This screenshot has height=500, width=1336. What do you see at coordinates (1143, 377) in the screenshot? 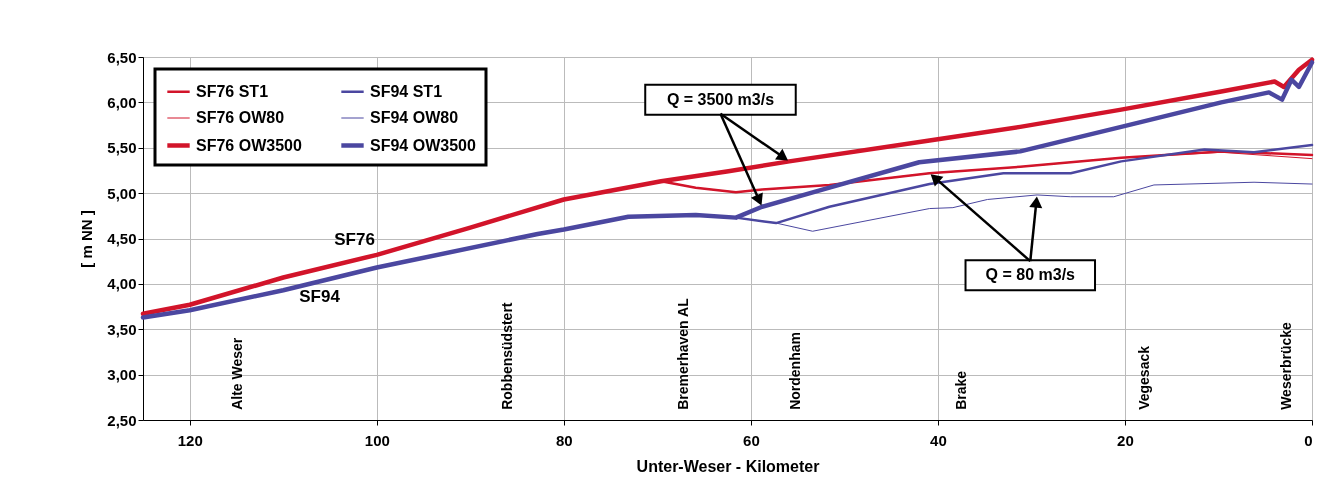
I see `annotation: Vegesack` at bounding box center [1143, 377].